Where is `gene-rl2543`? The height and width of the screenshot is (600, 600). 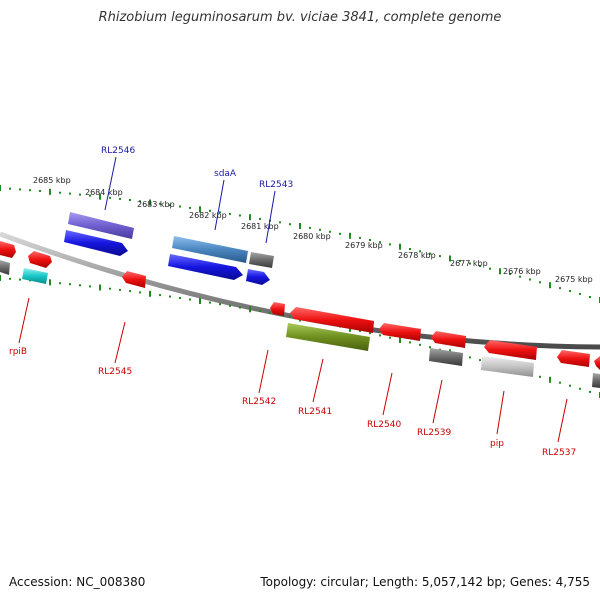
gene-rl2543 is located at coordinates (261, 260).